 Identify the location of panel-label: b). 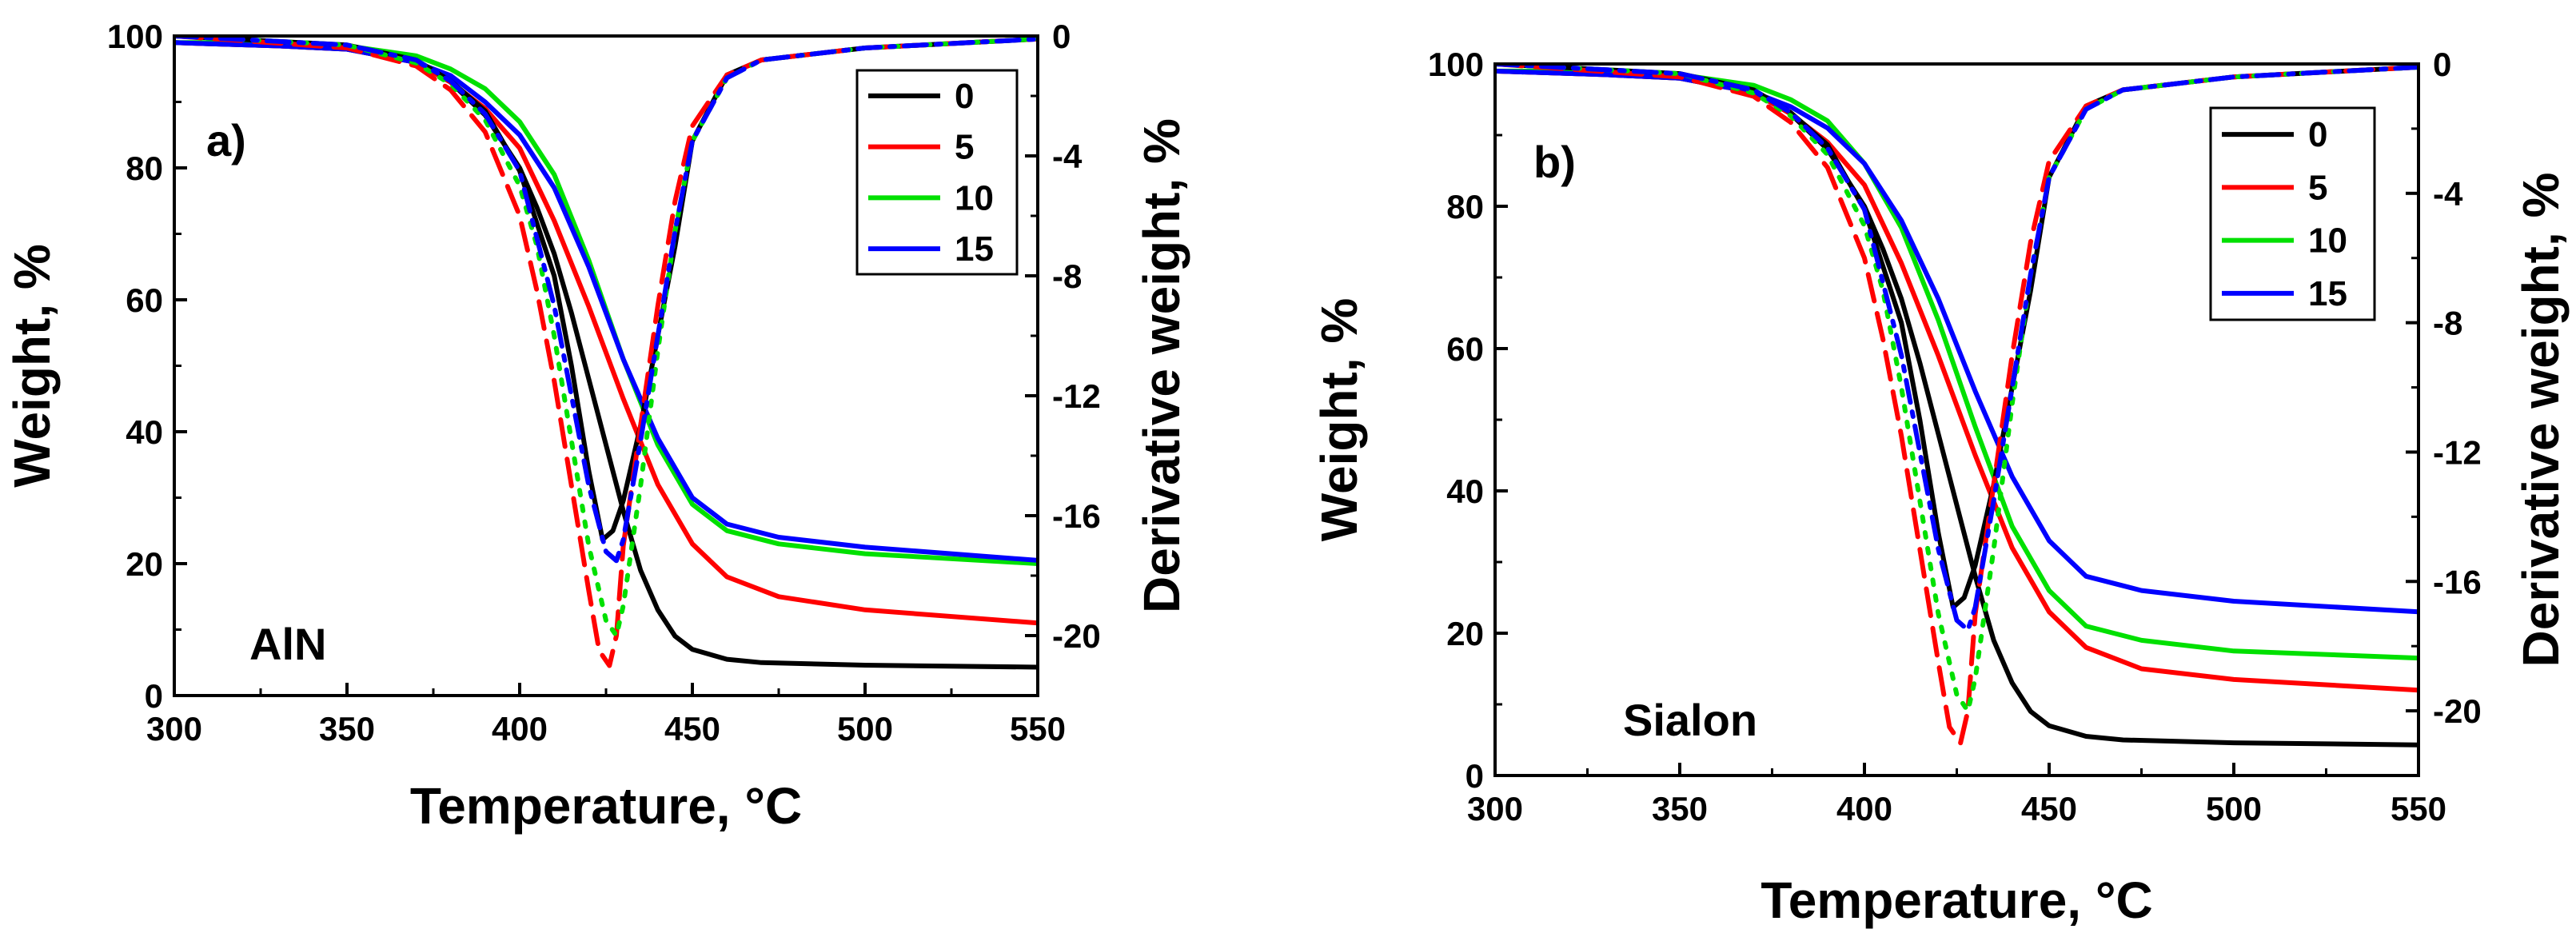
(1554, 162).